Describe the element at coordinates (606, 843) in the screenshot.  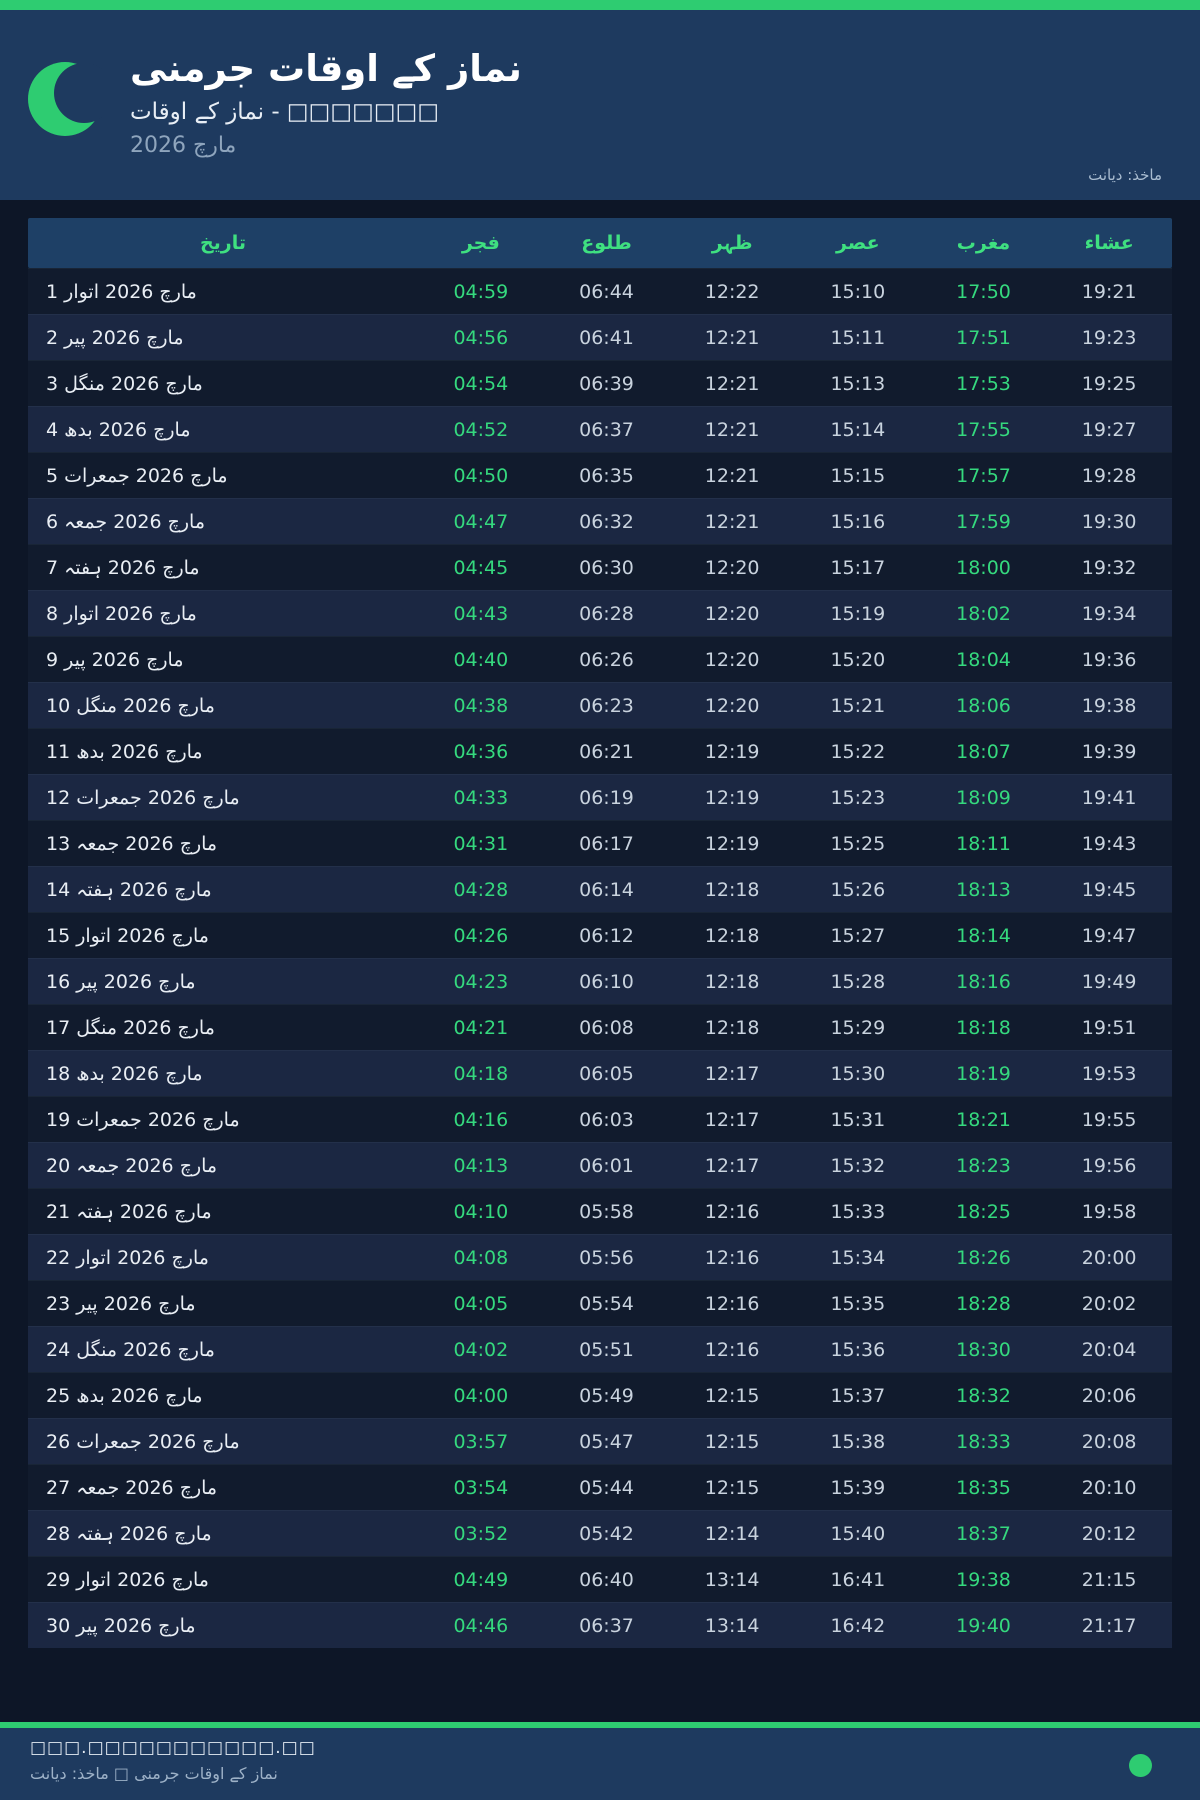
I see `time-cell: 06:17` at that location.